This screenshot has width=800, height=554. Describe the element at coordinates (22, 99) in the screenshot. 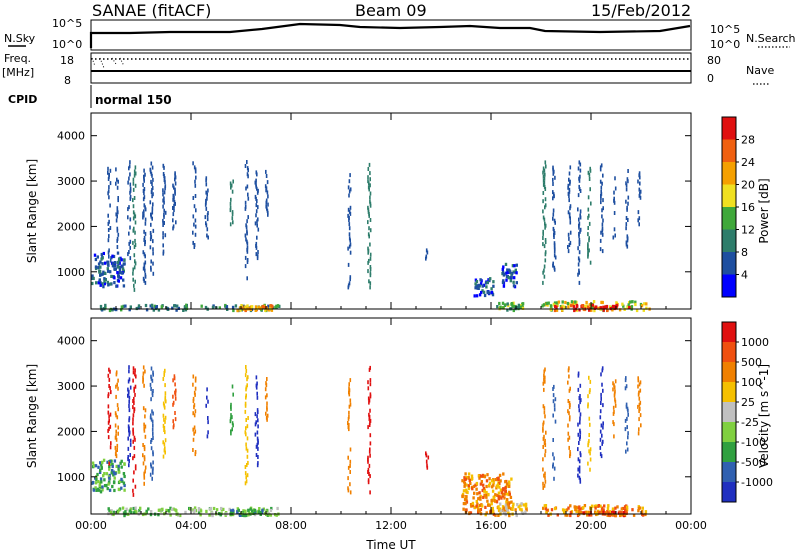

I see `cpid-label: CPID` at that location.